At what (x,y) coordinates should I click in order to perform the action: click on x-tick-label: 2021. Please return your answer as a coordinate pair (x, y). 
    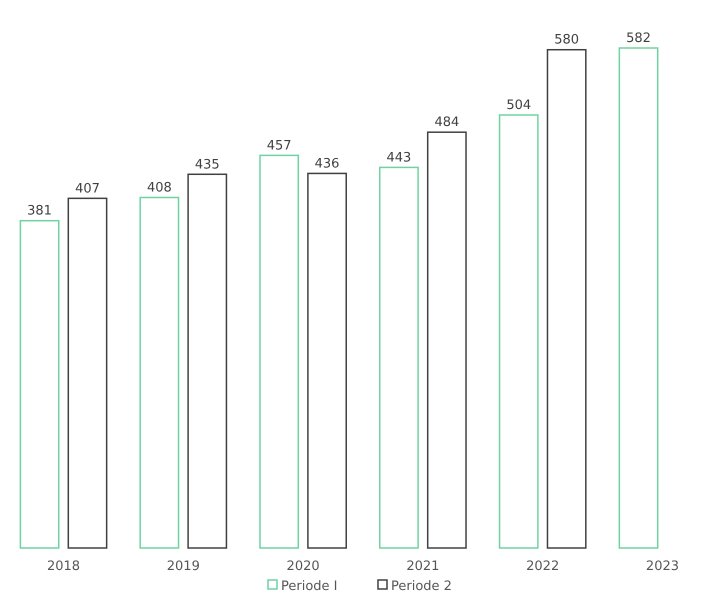
    Looking at the image, I should click on (423, 566).